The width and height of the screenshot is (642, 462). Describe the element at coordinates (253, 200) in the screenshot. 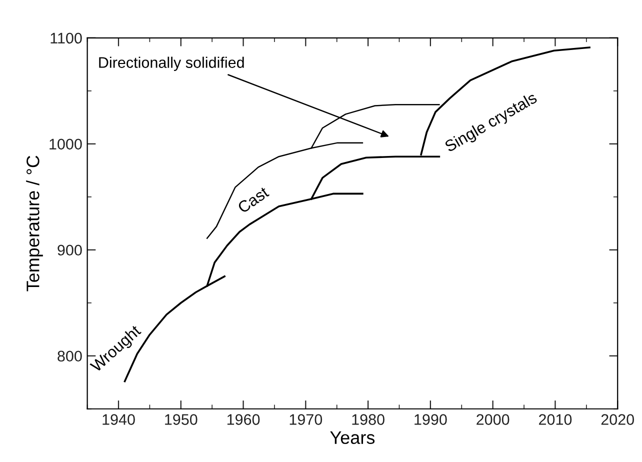

I see `annotation: Cast` at that location.